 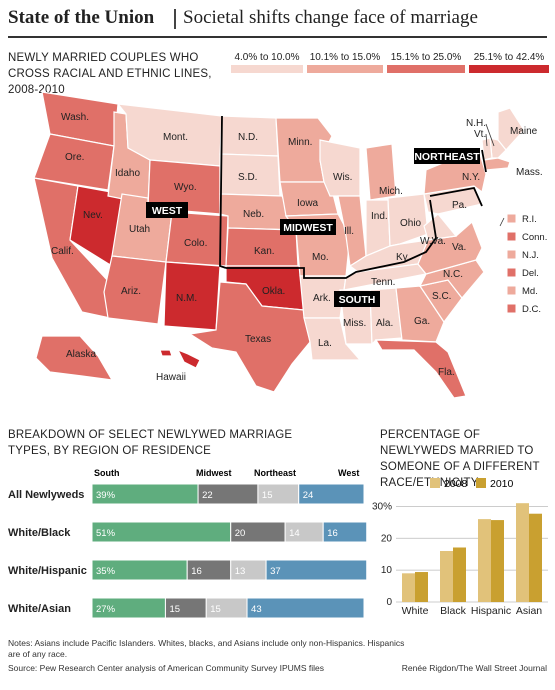 I want to click on state-label: Colo., so click(x=195, y=243).